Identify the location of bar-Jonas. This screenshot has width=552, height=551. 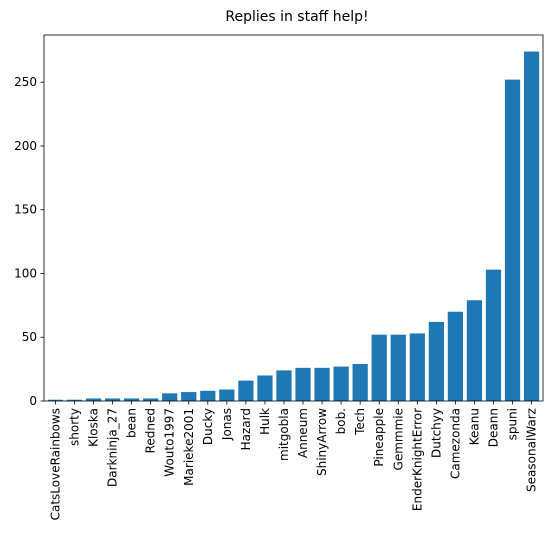
(227, 395).